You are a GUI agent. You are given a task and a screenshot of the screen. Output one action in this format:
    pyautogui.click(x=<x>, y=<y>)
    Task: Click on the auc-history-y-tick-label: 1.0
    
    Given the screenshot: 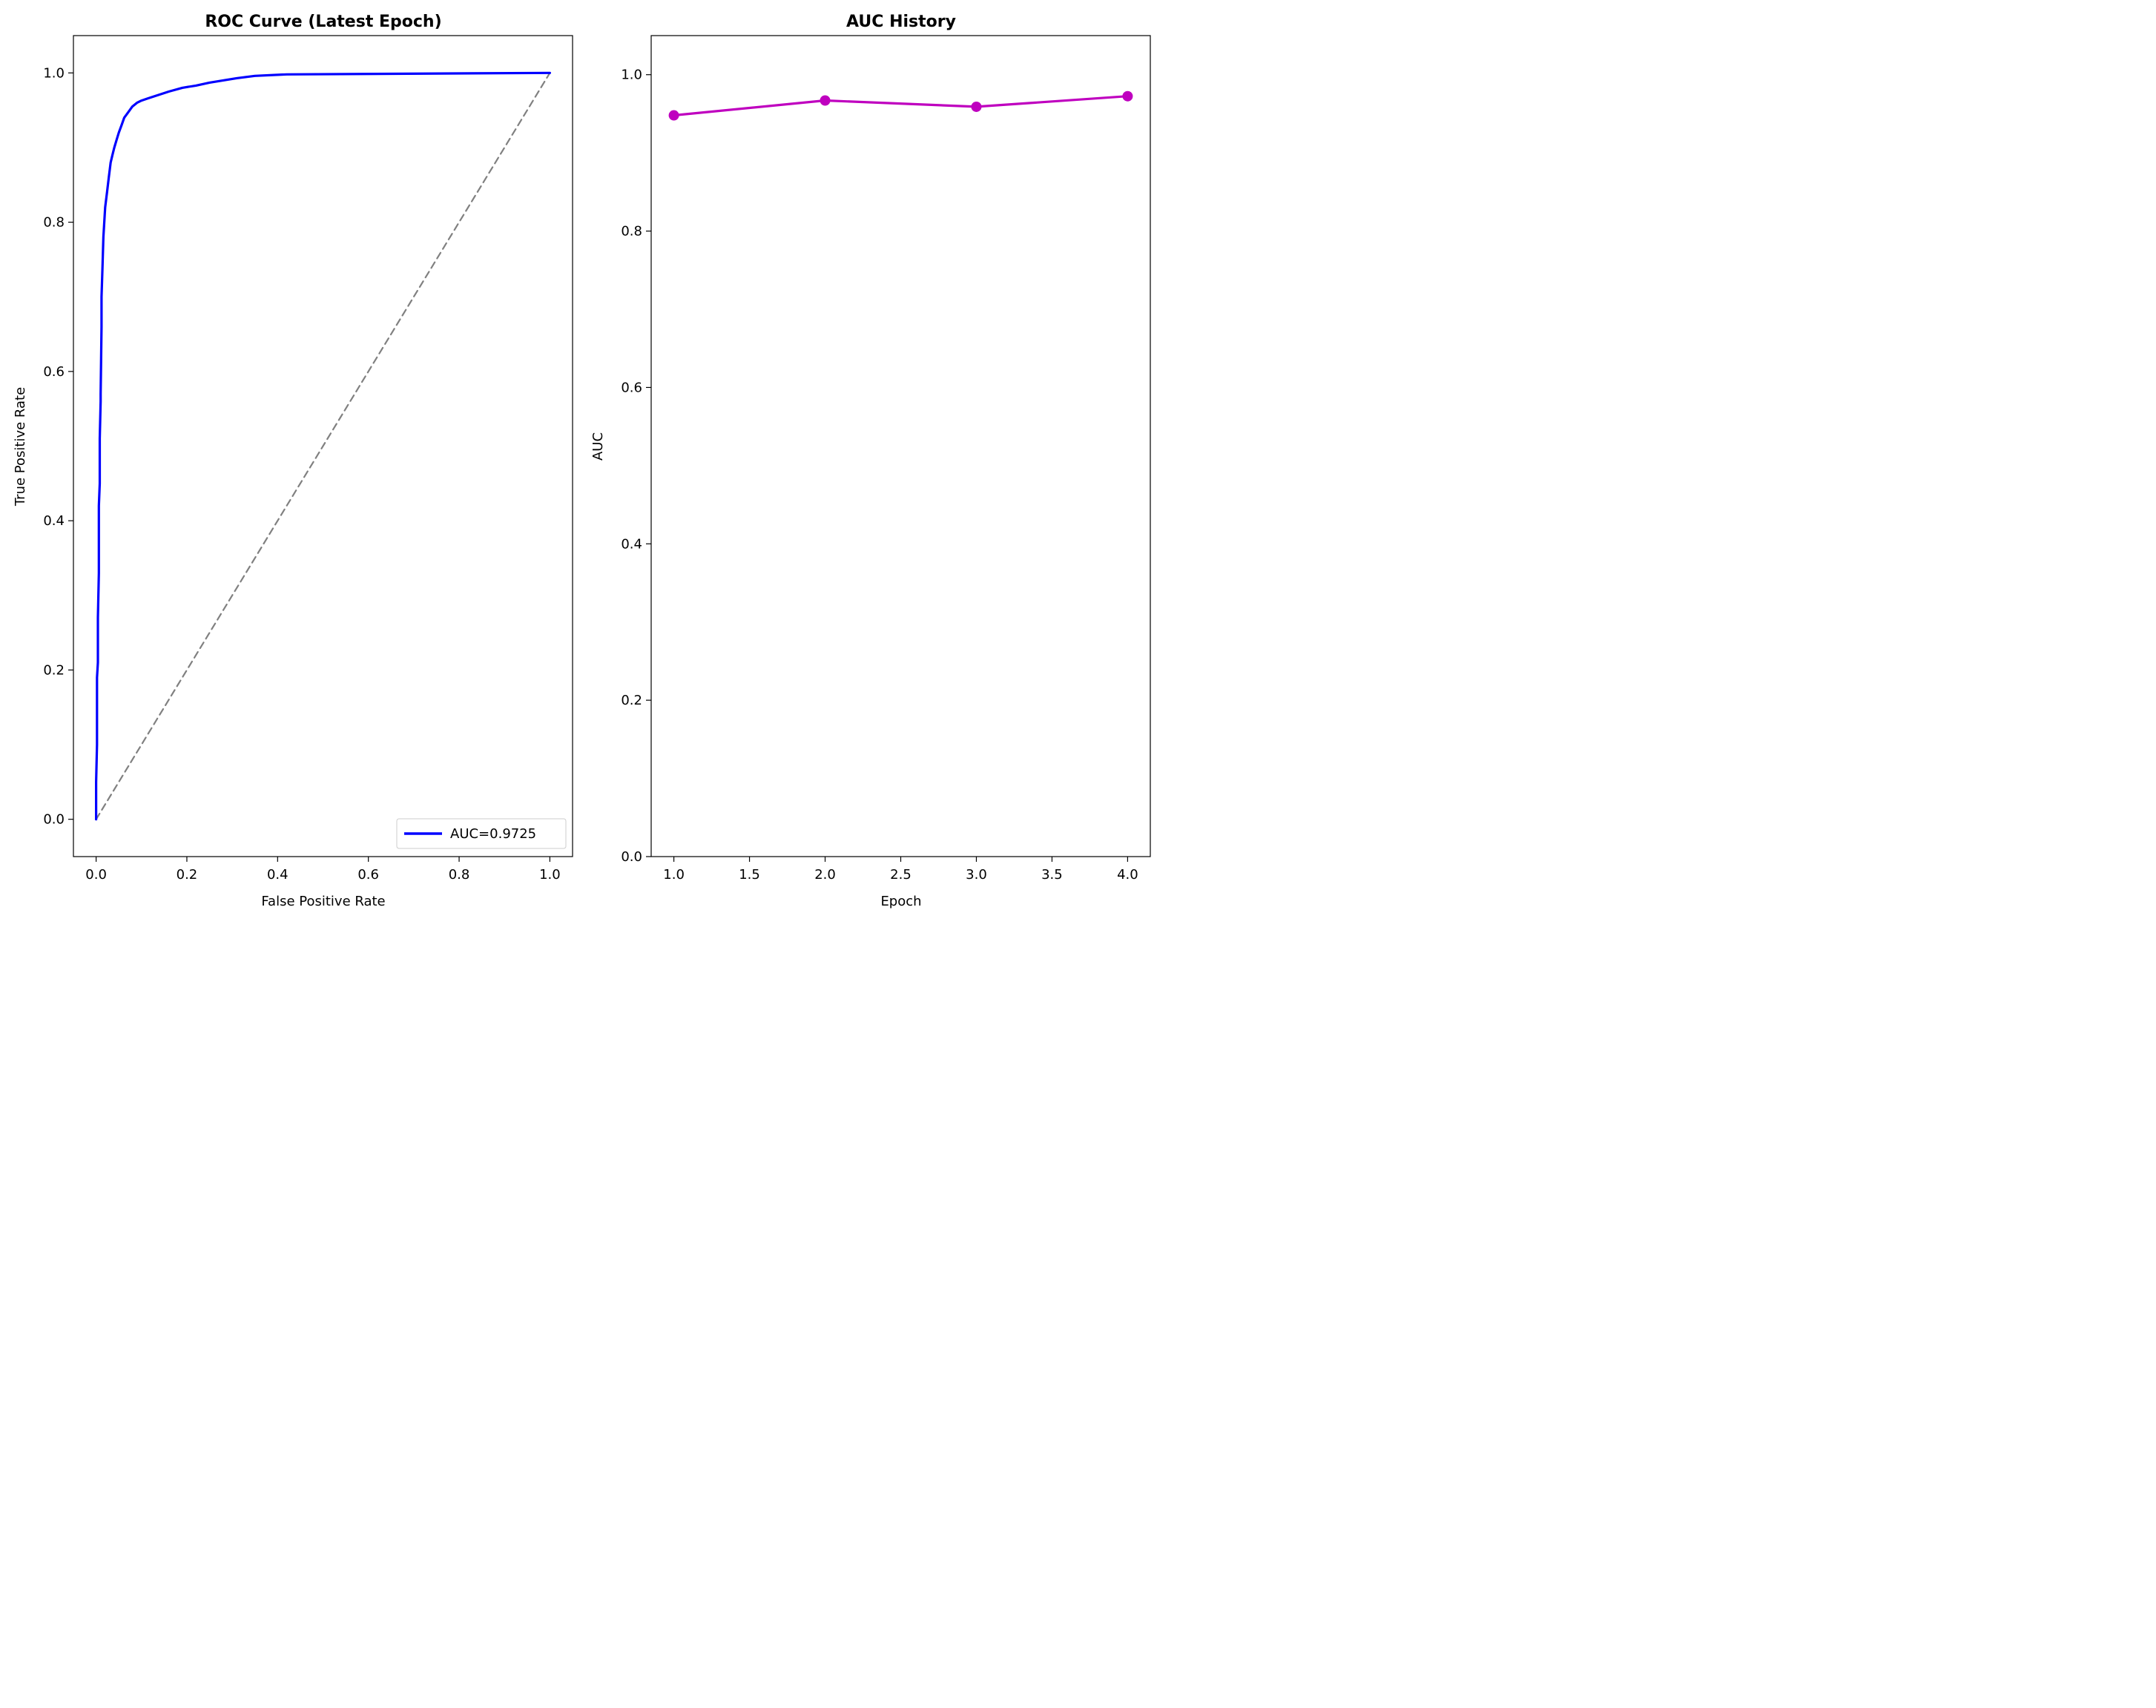 What is the action you would take?
    pyautogui.click(x=631, y=75)
    